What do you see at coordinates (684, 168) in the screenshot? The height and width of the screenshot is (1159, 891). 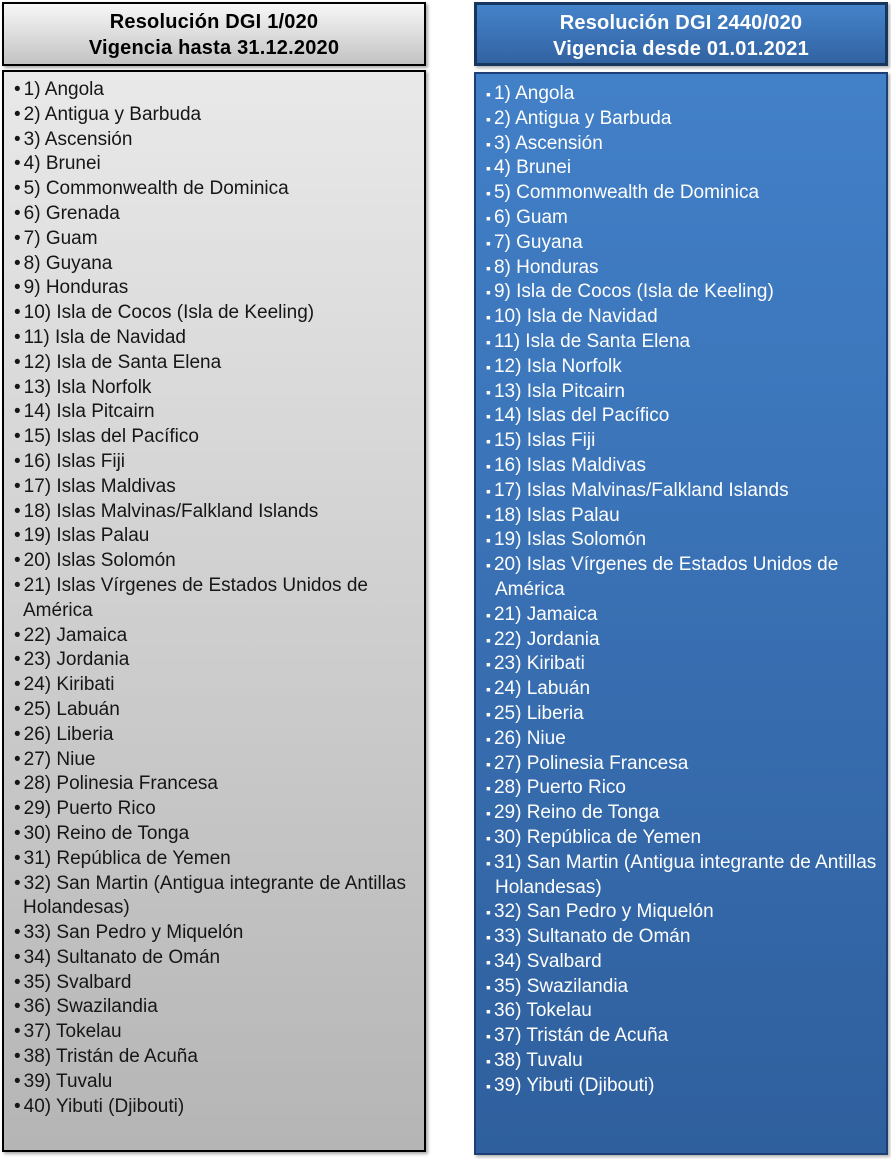 I see `list-item: ▪ 4) Brunei` at bounding box center [684, 168].